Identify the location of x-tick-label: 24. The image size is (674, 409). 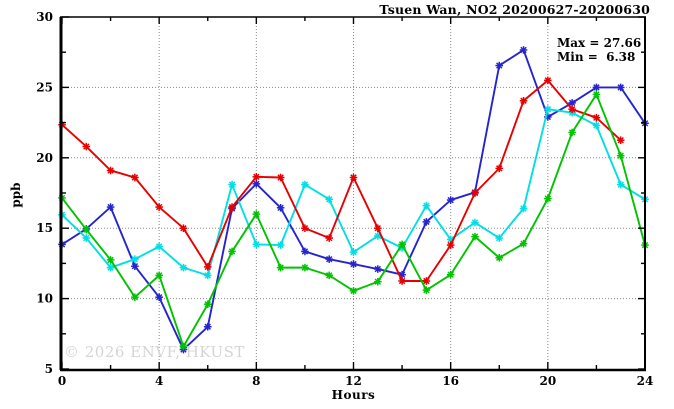
(645, 381).